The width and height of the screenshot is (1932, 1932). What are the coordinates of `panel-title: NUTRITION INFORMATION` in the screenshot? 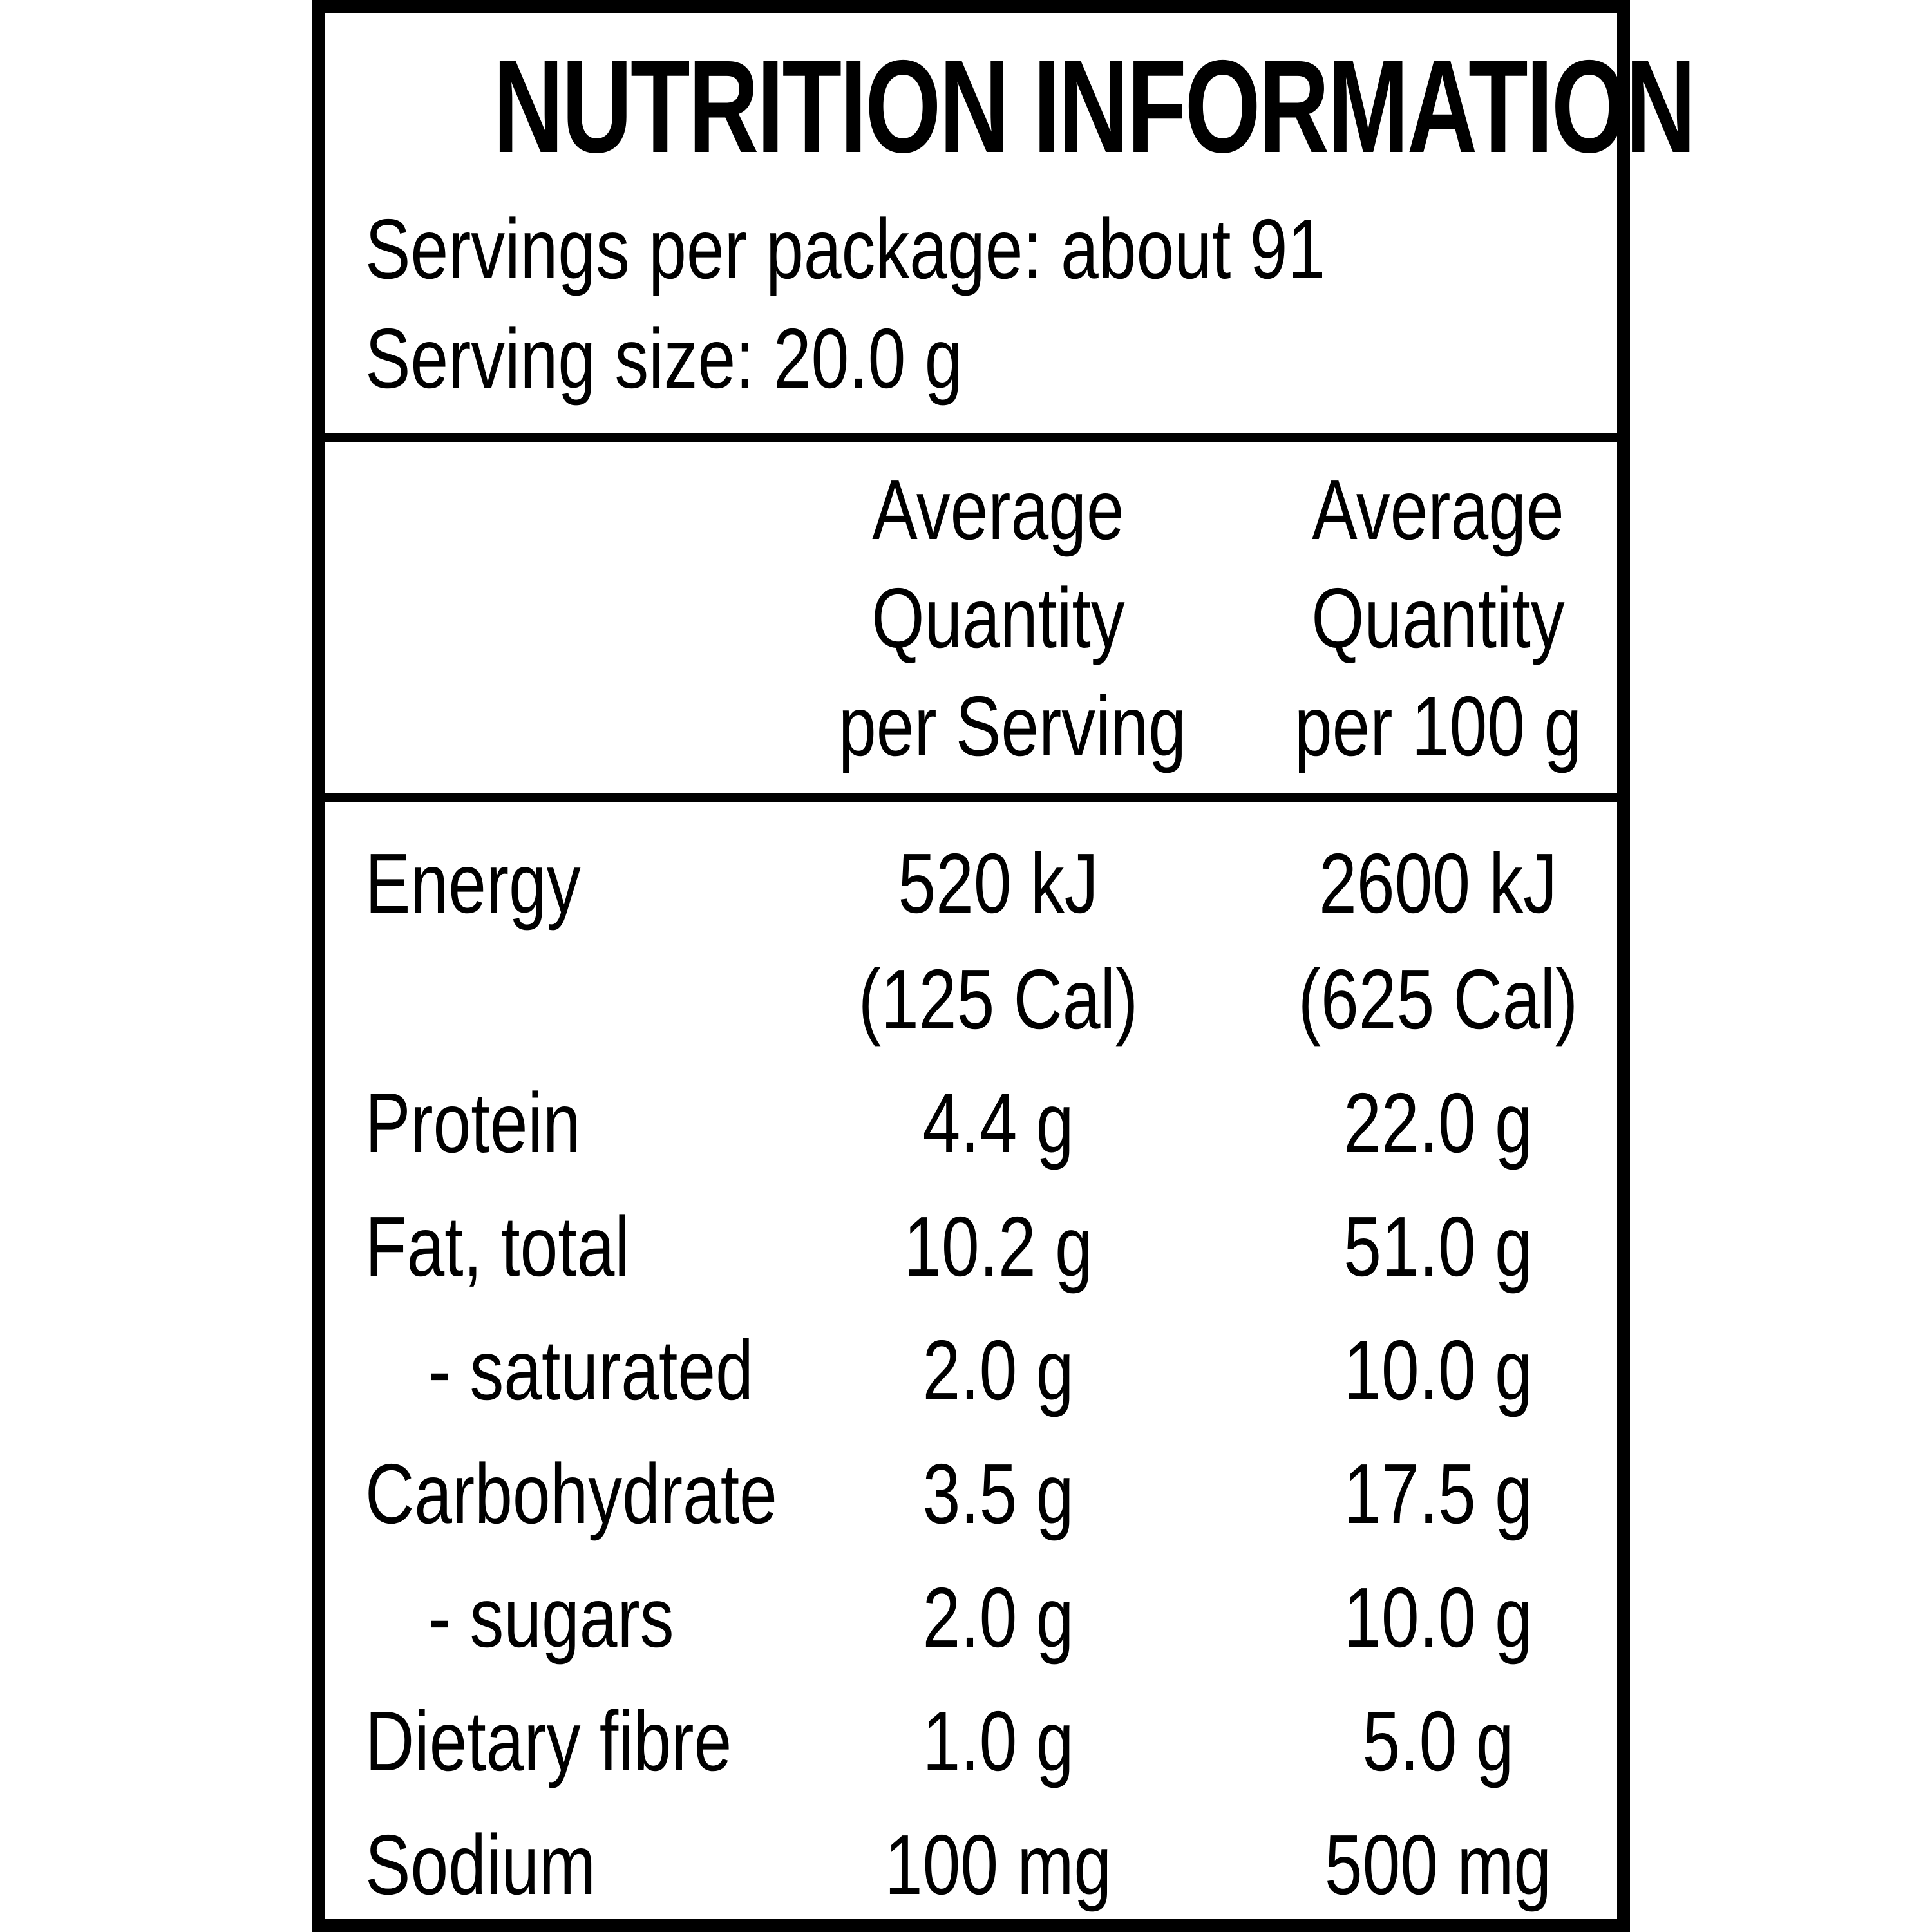 It's located at (1094, 107).